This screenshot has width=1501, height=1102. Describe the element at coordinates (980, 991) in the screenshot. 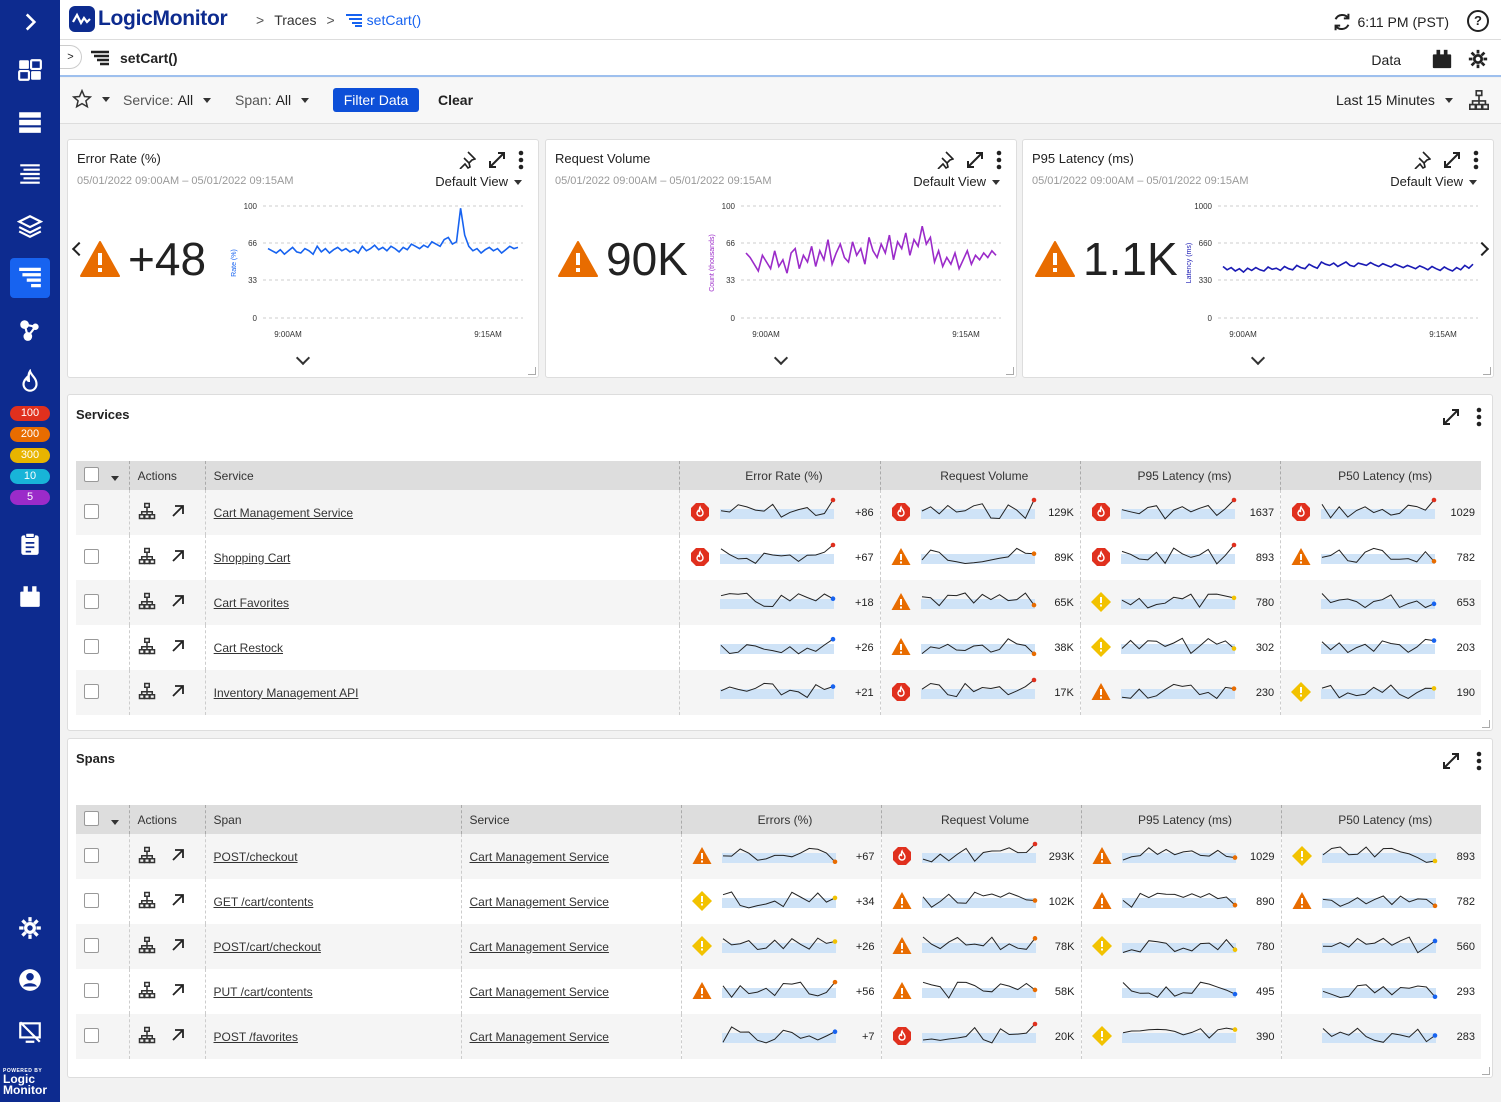

I see `metric-cell: 58K` at that location.